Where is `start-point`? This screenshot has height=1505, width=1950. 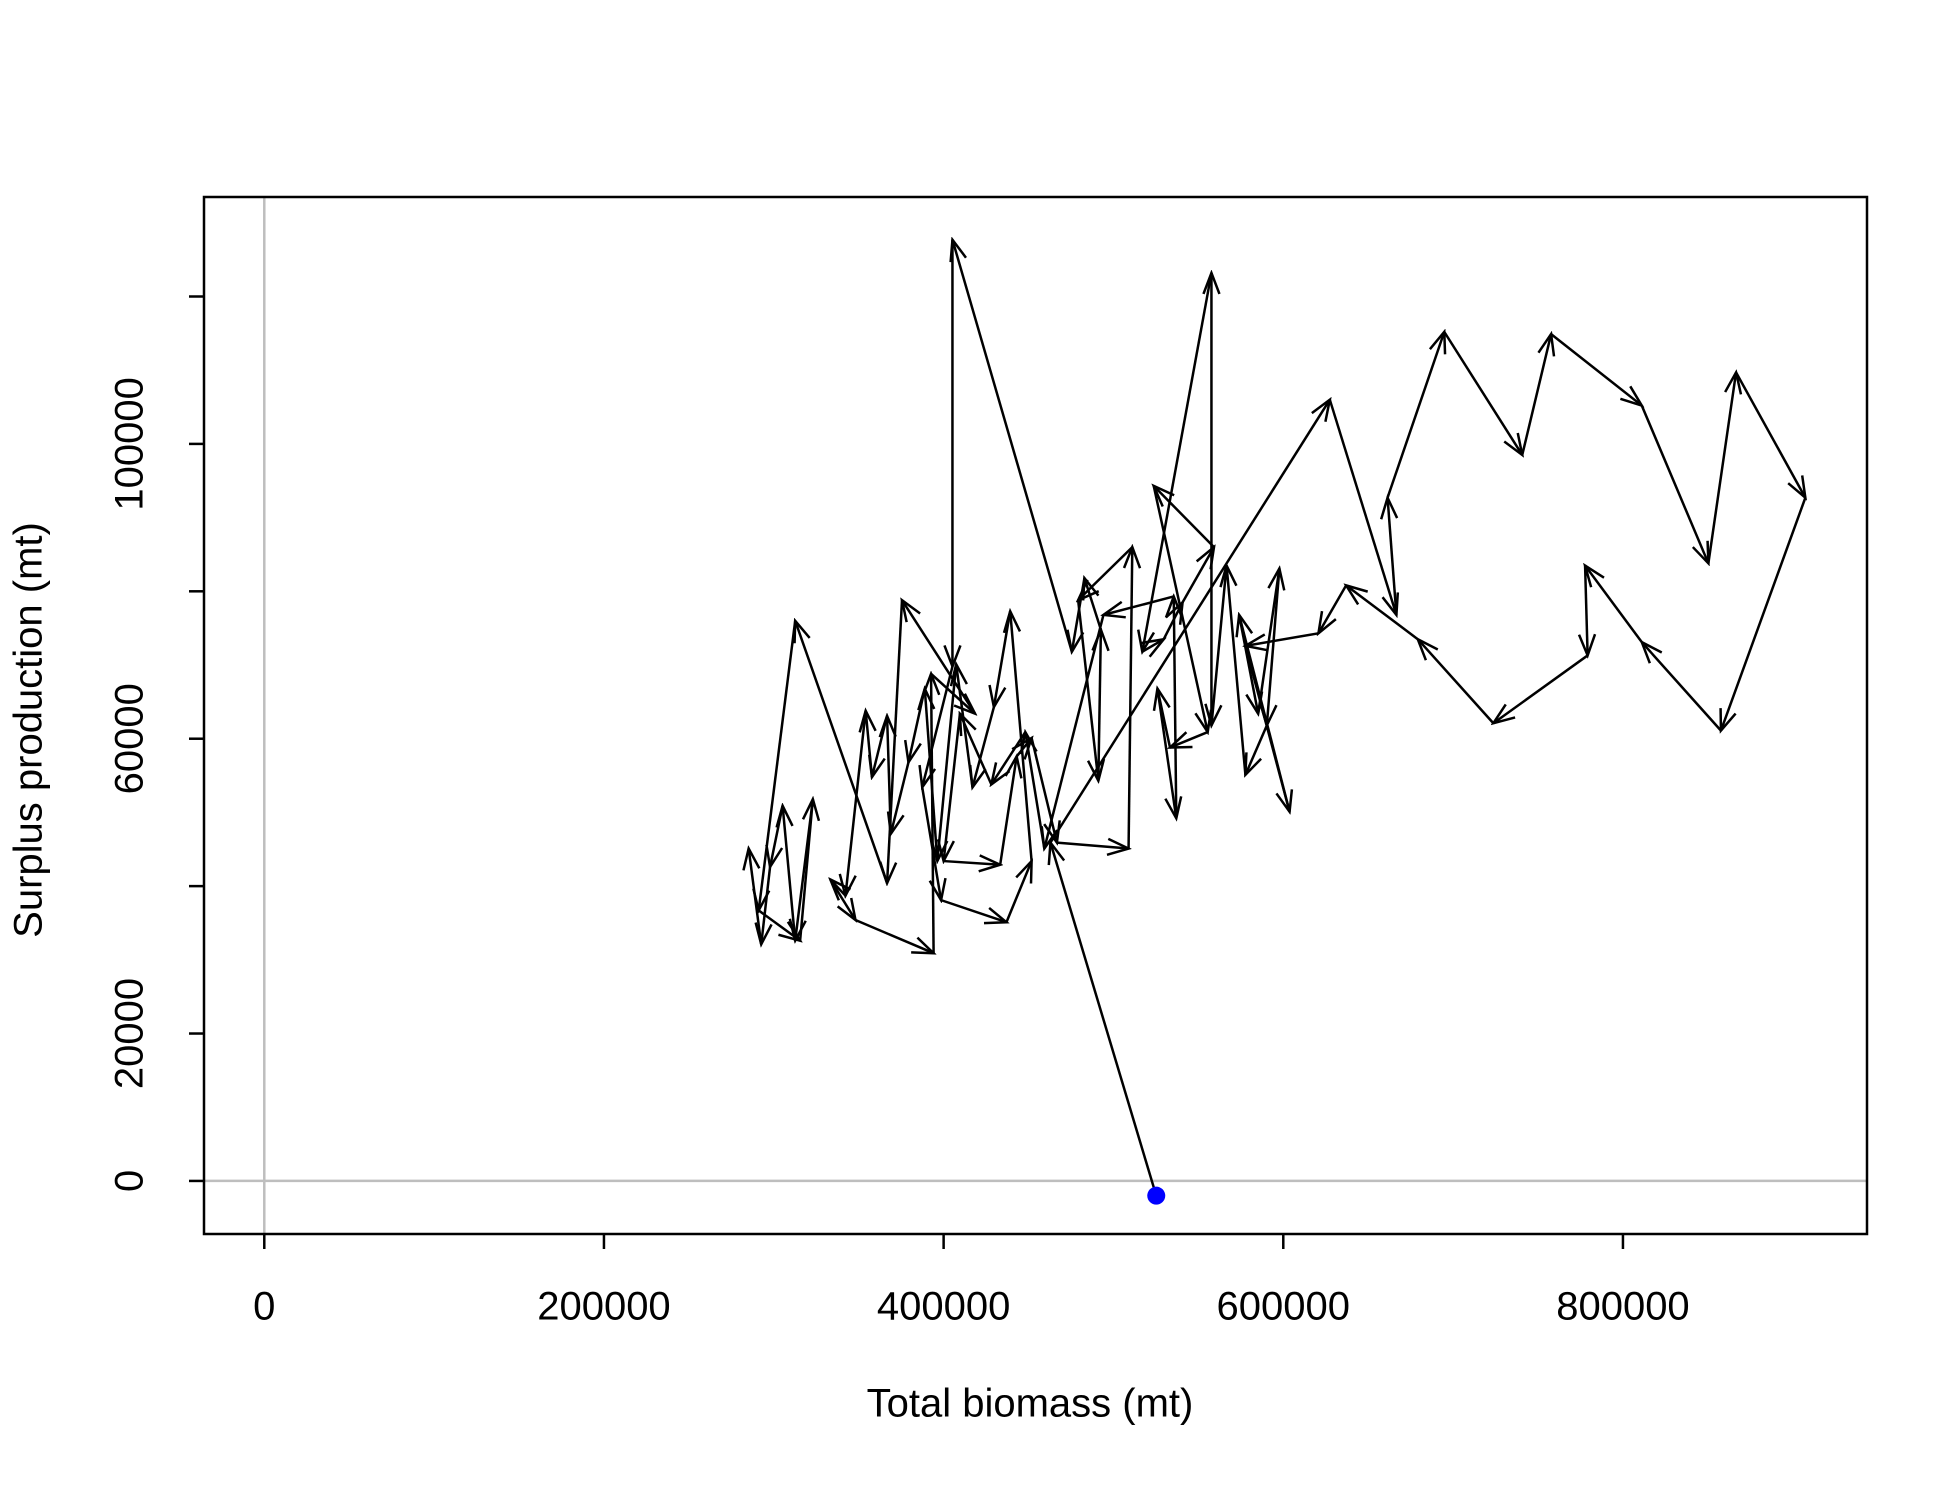
start-point is located at coordinates (1156, 1195).